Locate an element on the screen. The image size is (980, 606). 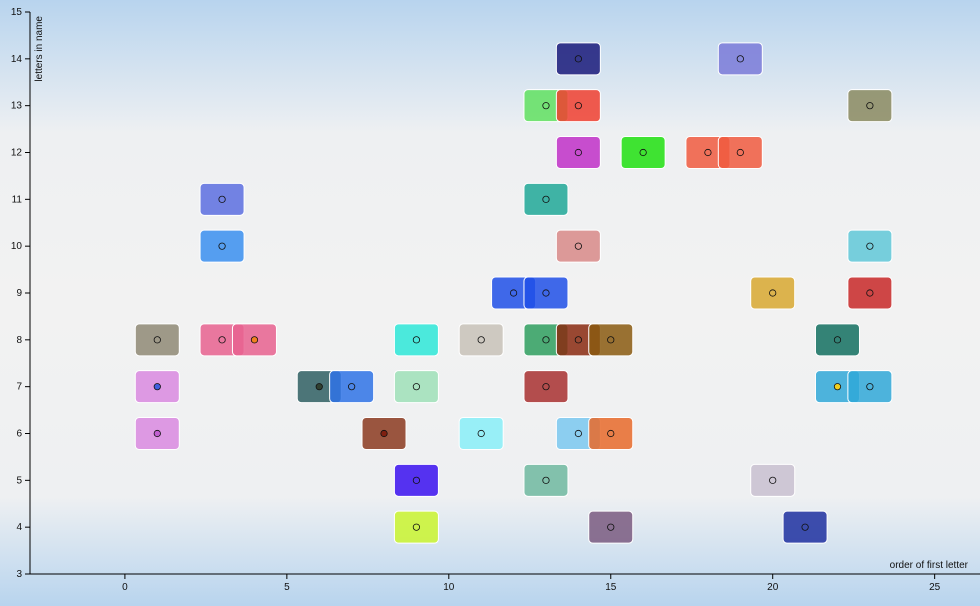
y-tick-label: 13 is located at coordinates (17, 106).